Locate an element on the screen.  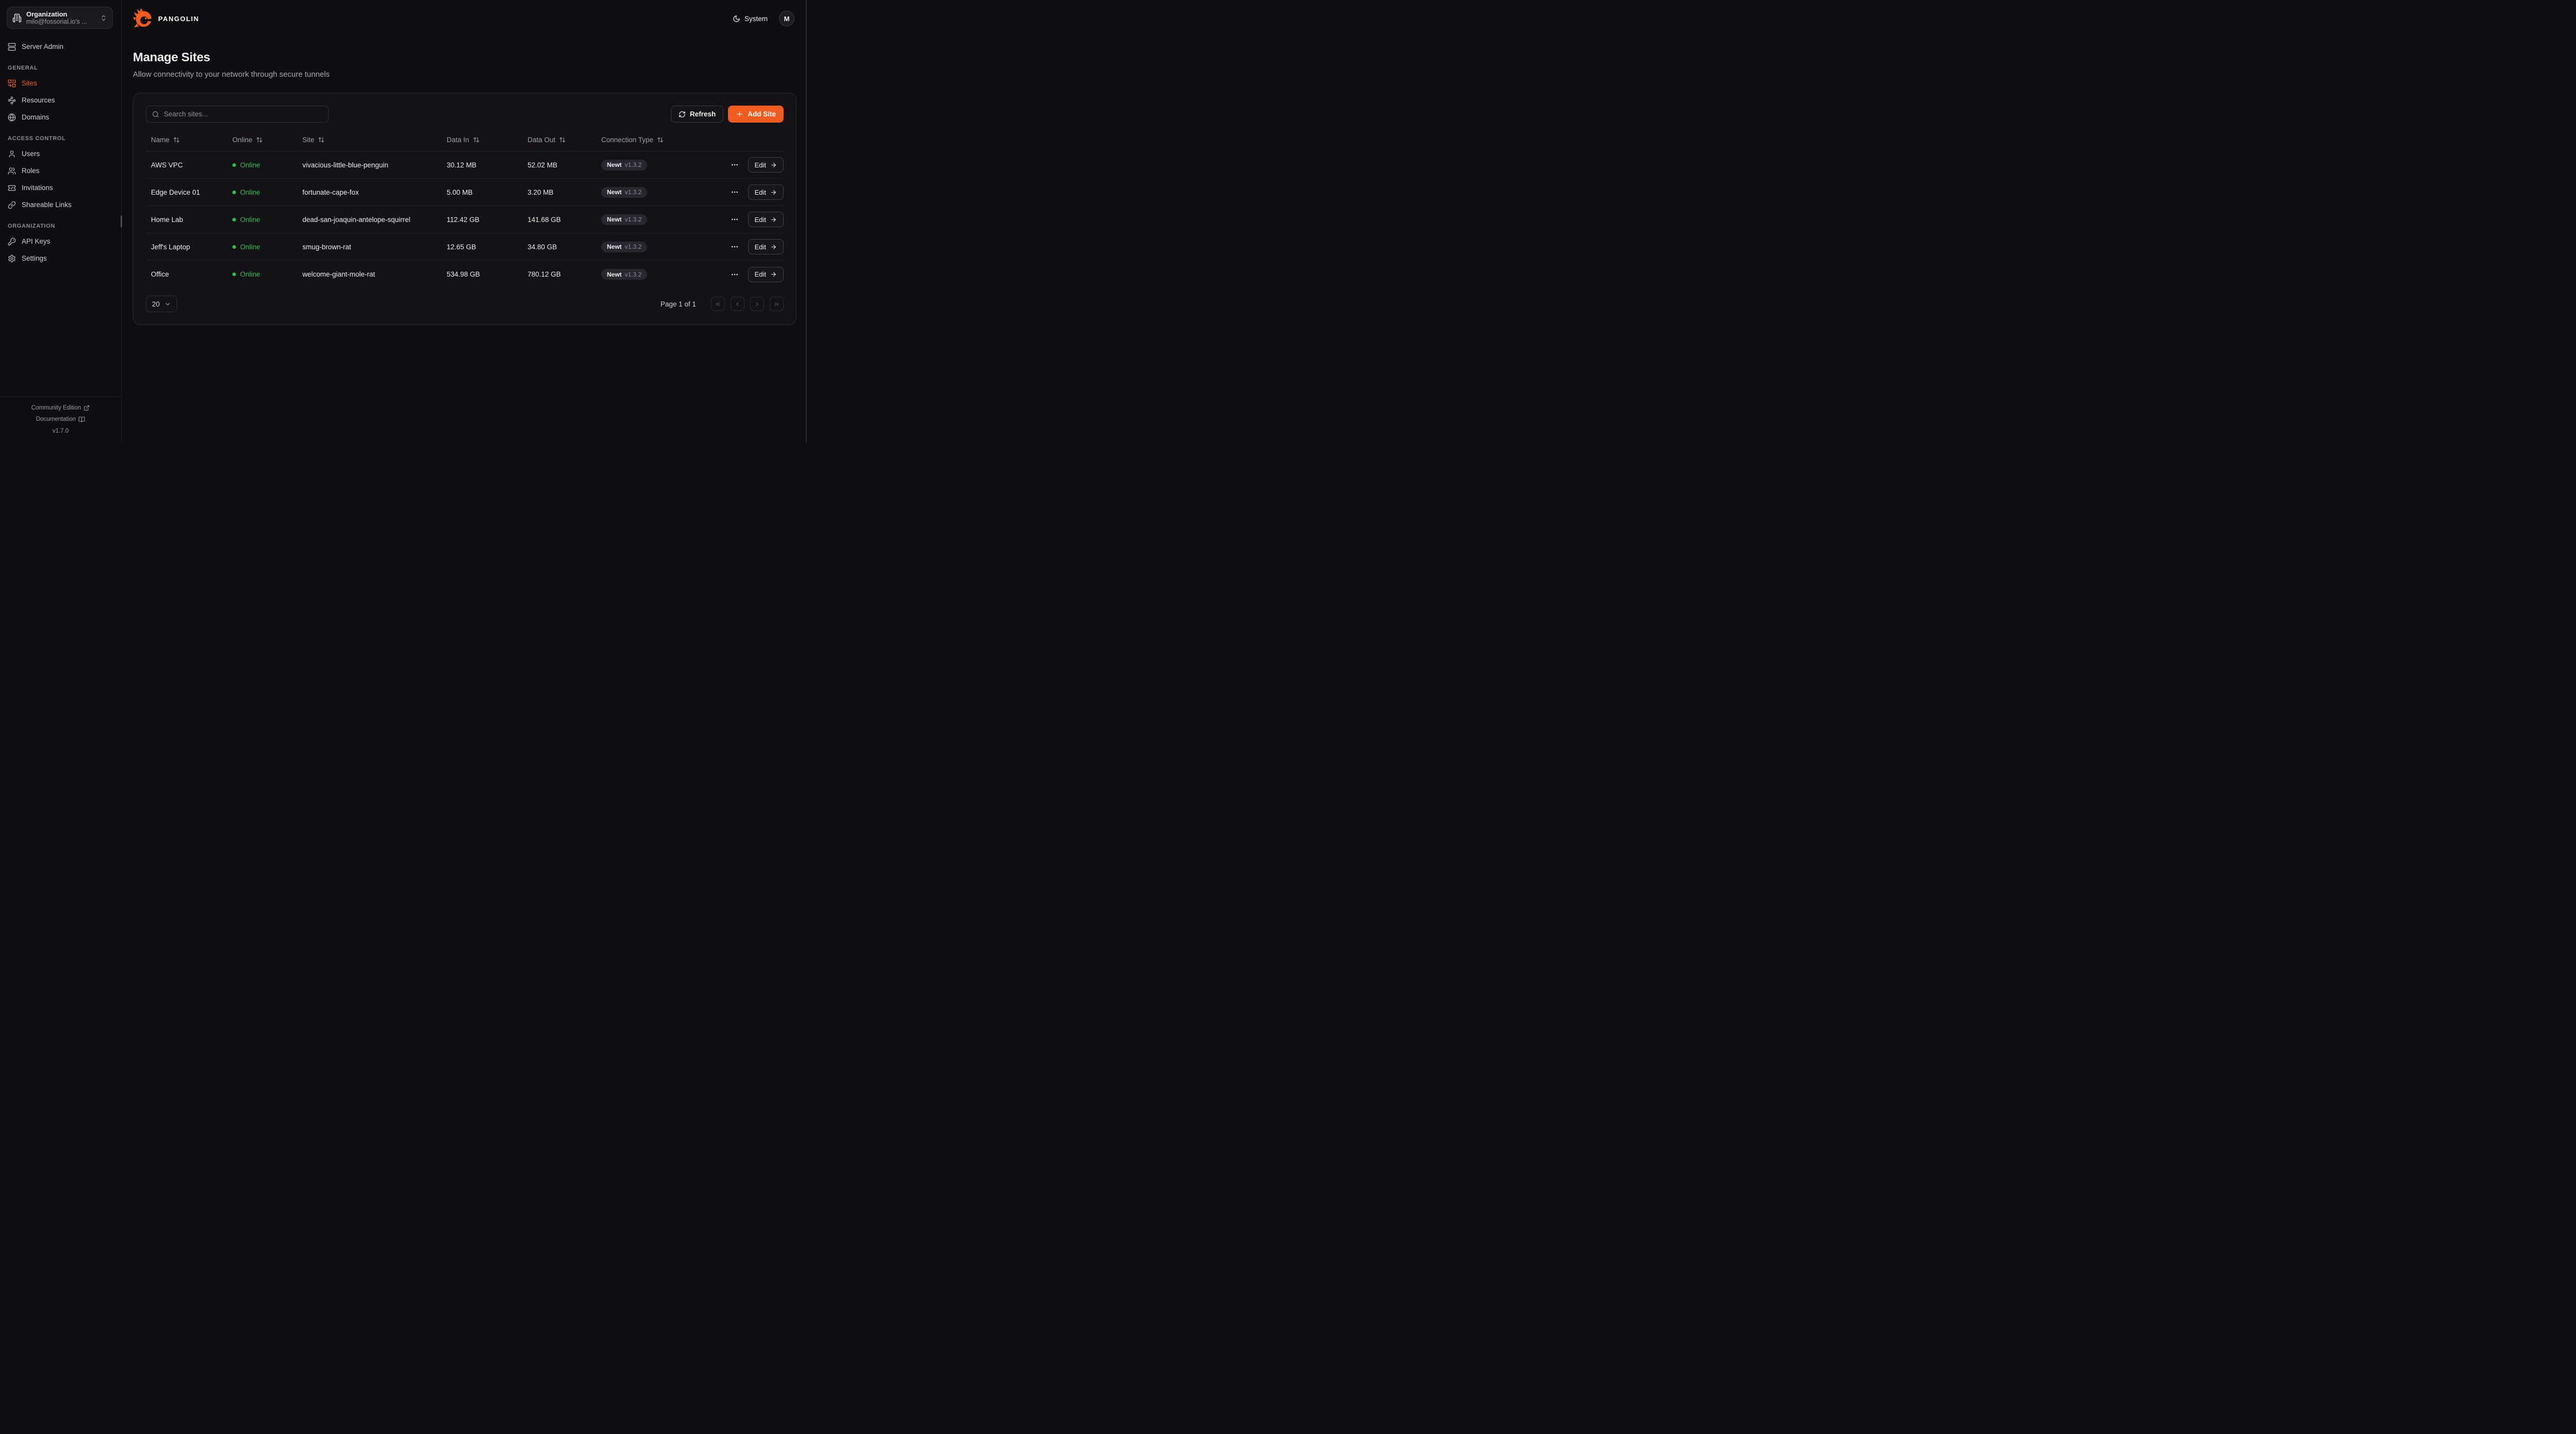
column-header-data-in: Data In is located at coordinates (482, 140).